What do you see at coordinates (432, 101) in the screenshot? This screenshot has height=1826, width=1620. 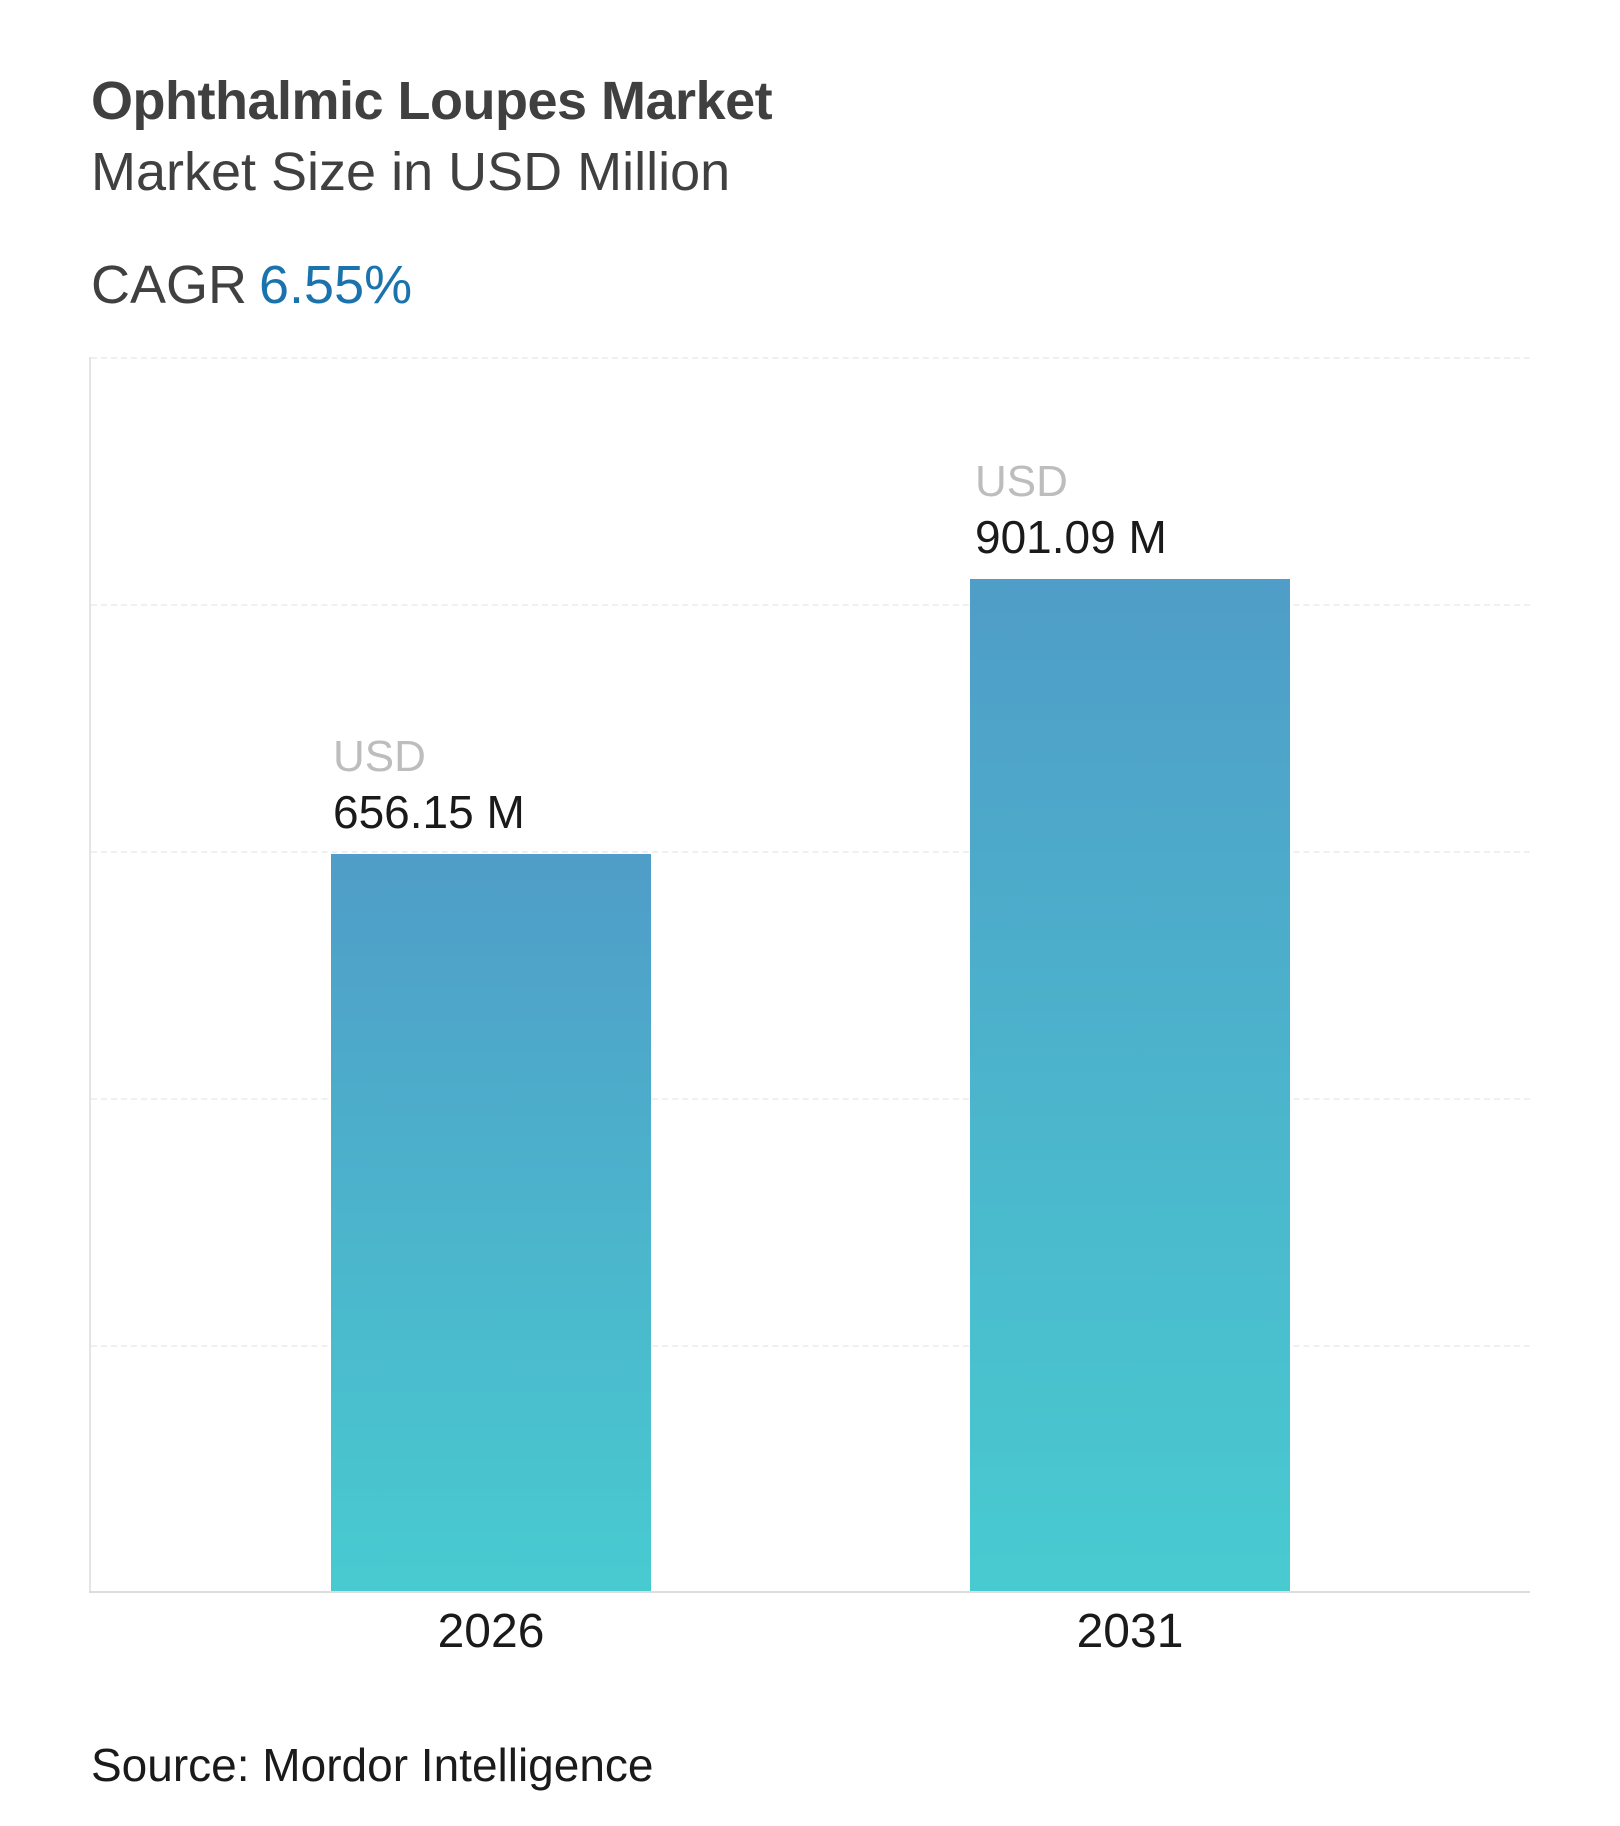 I see `chart-title: Ophthalmic Loupes Market` at bounding box center [432, 101].